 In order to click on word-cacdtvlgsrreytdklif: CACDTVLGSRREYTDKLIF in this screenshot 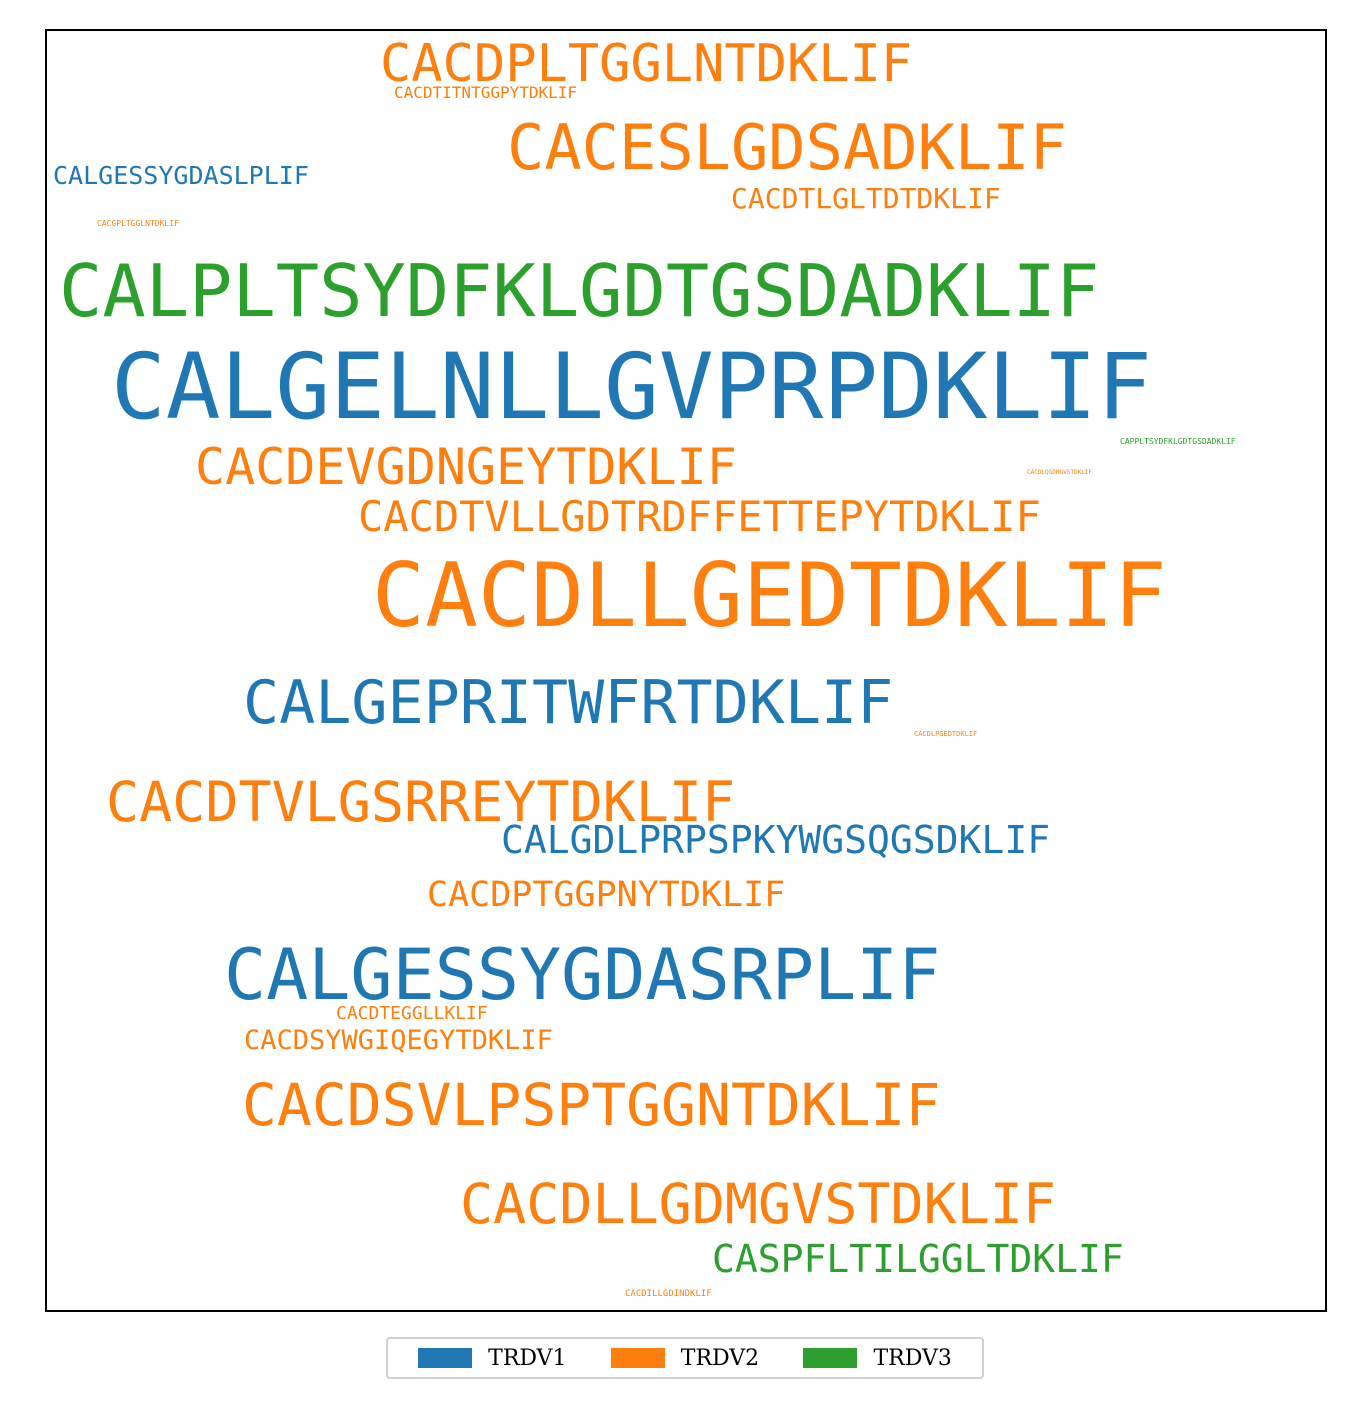, I will do `click(420, 802)`.